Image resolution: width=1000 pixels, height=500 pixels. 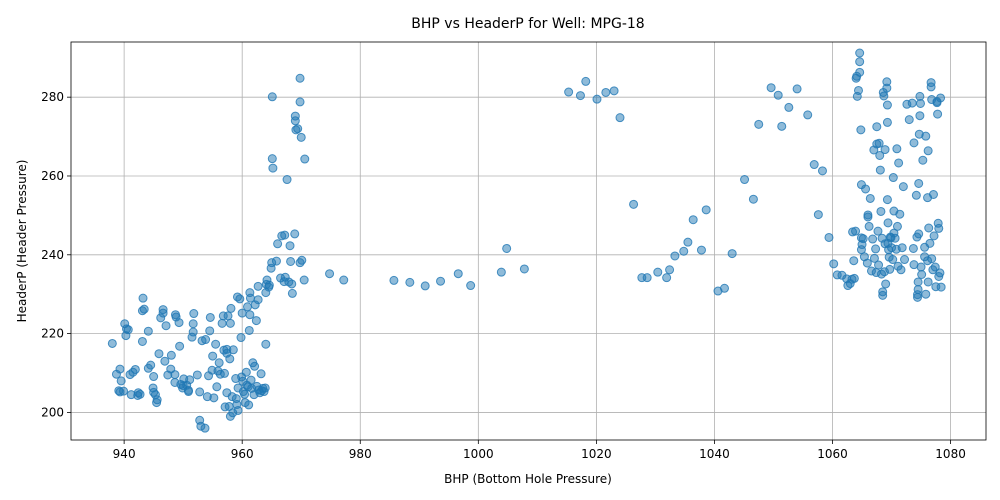 I want to click on x-tick-label: 1040, so click(x=714, y=454).